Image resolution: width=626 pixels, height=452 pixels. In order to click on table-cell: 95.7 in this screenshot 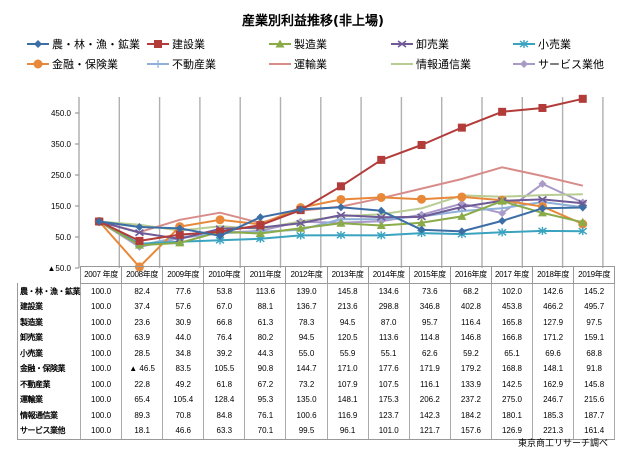, I will do `click(429, 322)`.